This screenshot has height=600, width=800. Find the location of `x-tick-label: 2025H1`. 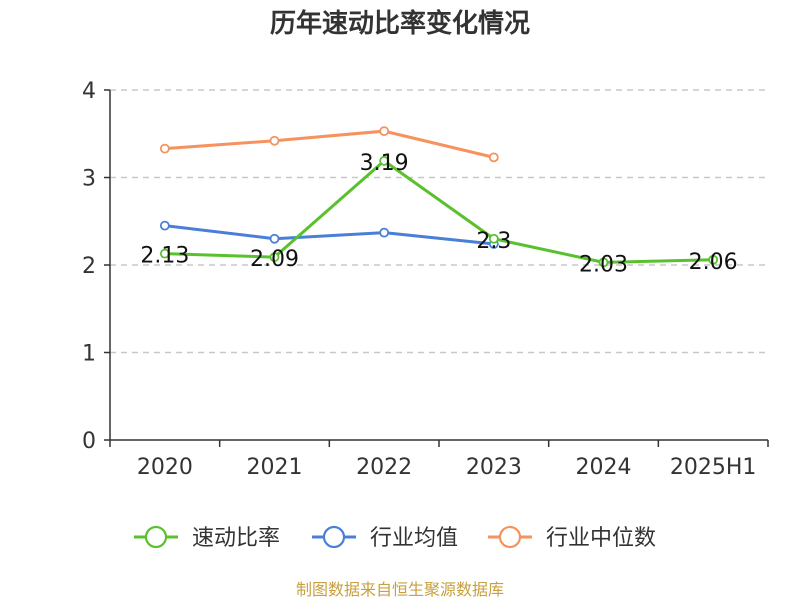

x-tick-label: 2025H1 is located at coordinates (713, 467).